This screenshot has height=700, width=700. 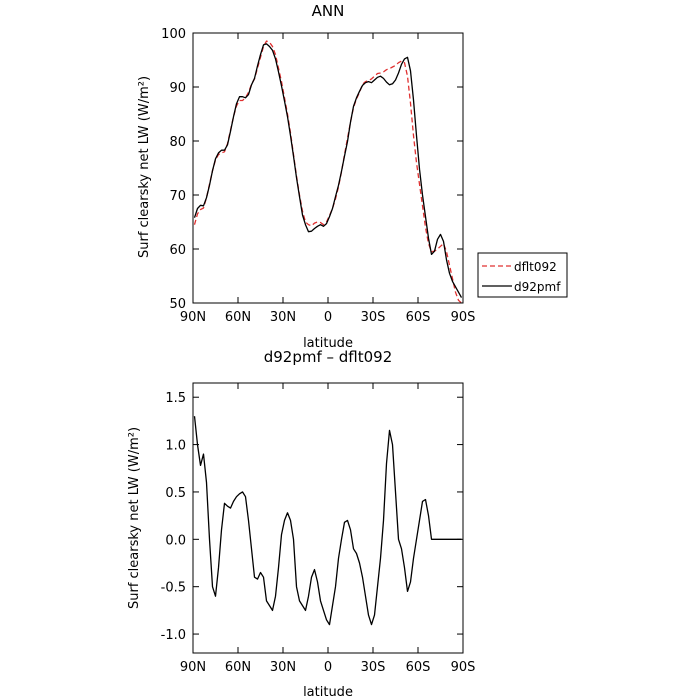 I want to click on bottom-y-tick-label: -1.0, so click(x=173, y=635).